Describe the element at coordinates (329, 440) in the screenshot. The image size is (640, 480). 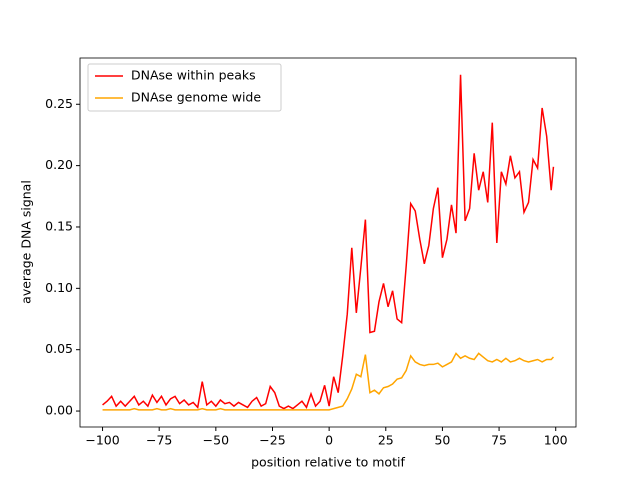
I see `x-tick-label: 0` at that location.